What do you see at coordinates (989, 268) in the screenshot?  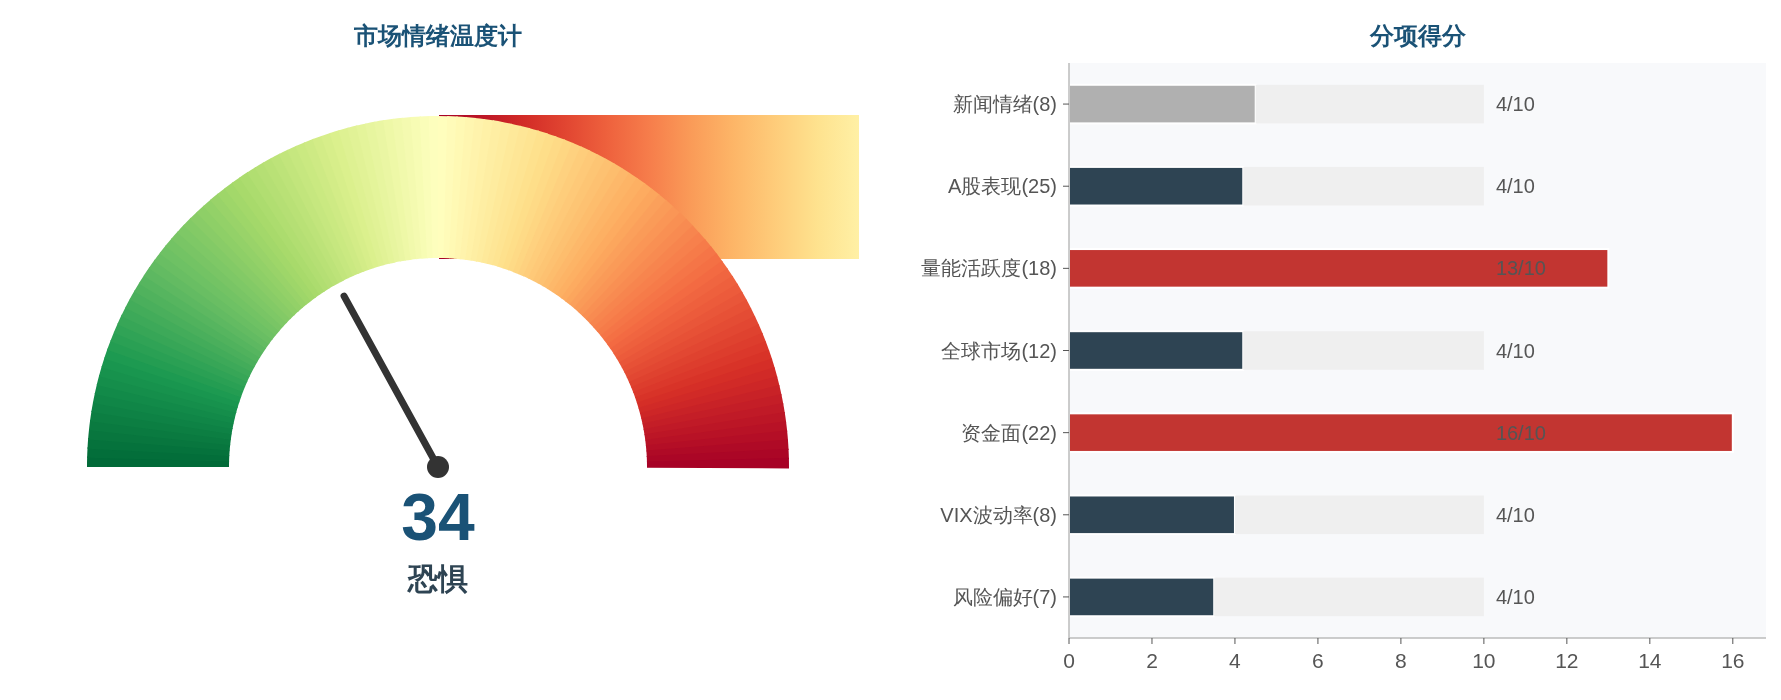 I see `y-tick-label: 量能活跃度(18)` at bounding box center [989, 268].